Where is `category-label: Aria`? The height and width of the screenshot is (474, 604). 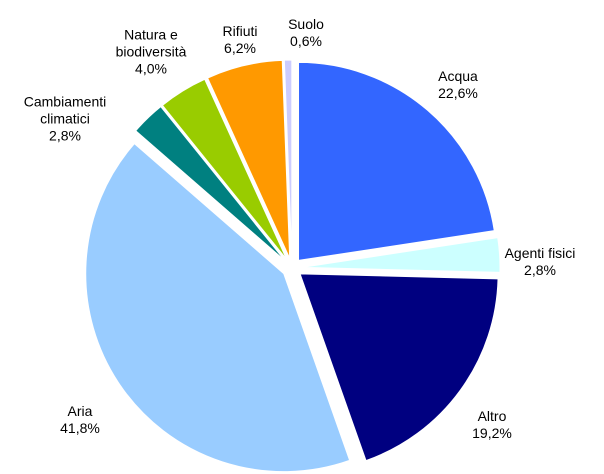 category-label: Aria is located at coordinates (80, 411).